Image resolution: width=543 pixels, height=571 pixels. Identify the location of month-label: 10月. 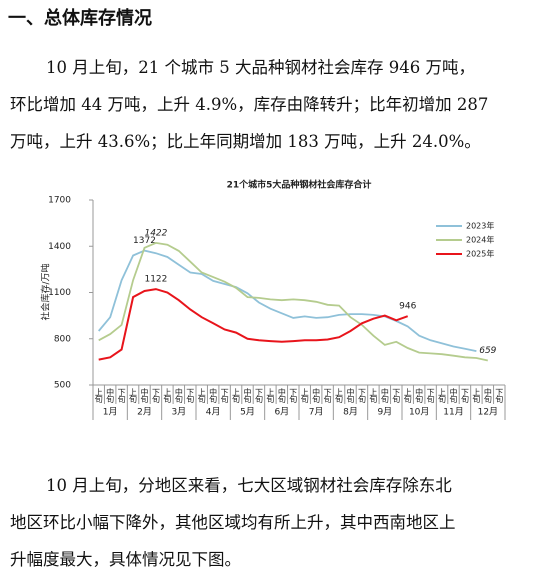
(419, 412).